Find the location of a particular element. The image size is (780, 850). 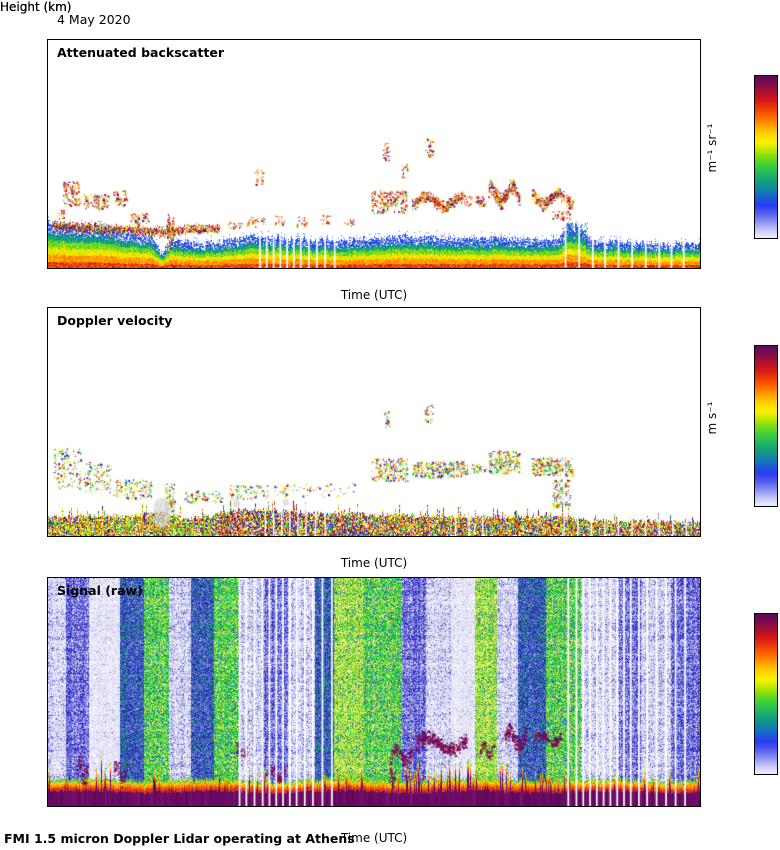

y-axis-label-backscatter: Height (km) is located at coordinates (36, 7).